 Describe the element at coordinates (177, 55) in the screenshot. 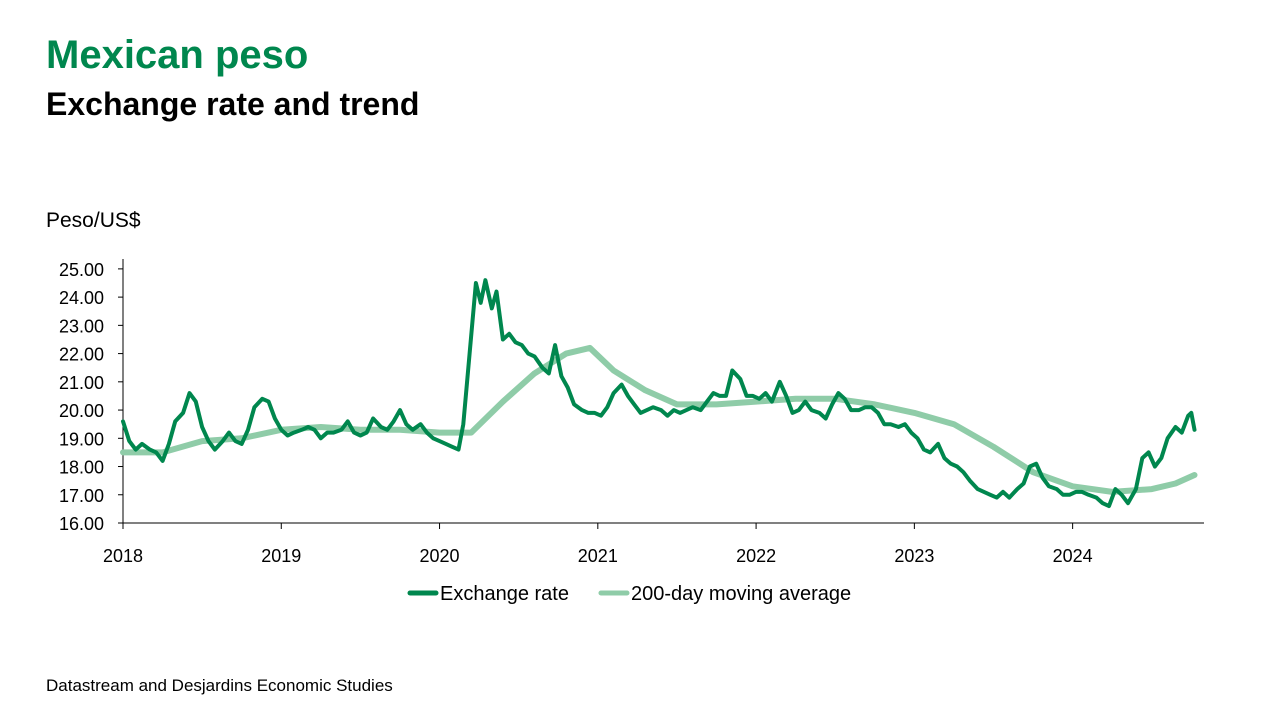

I see `chart-title: Mexican peso` at that location.